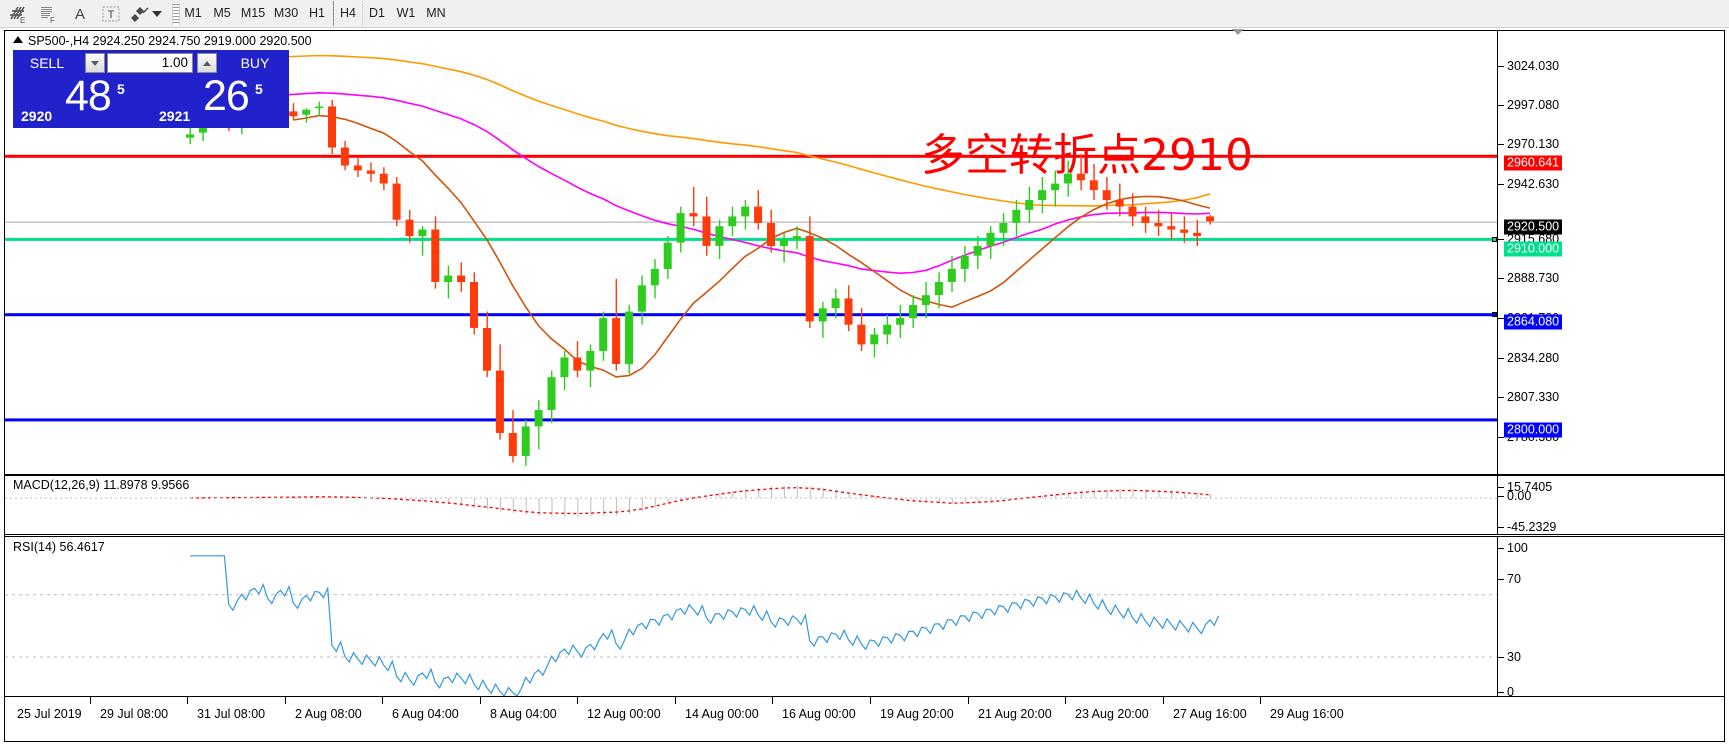 This screenshot has height=745, width=1729. I want to click on trade-panel-top-row: SELL 1.00 BUY, so click(151, 63).